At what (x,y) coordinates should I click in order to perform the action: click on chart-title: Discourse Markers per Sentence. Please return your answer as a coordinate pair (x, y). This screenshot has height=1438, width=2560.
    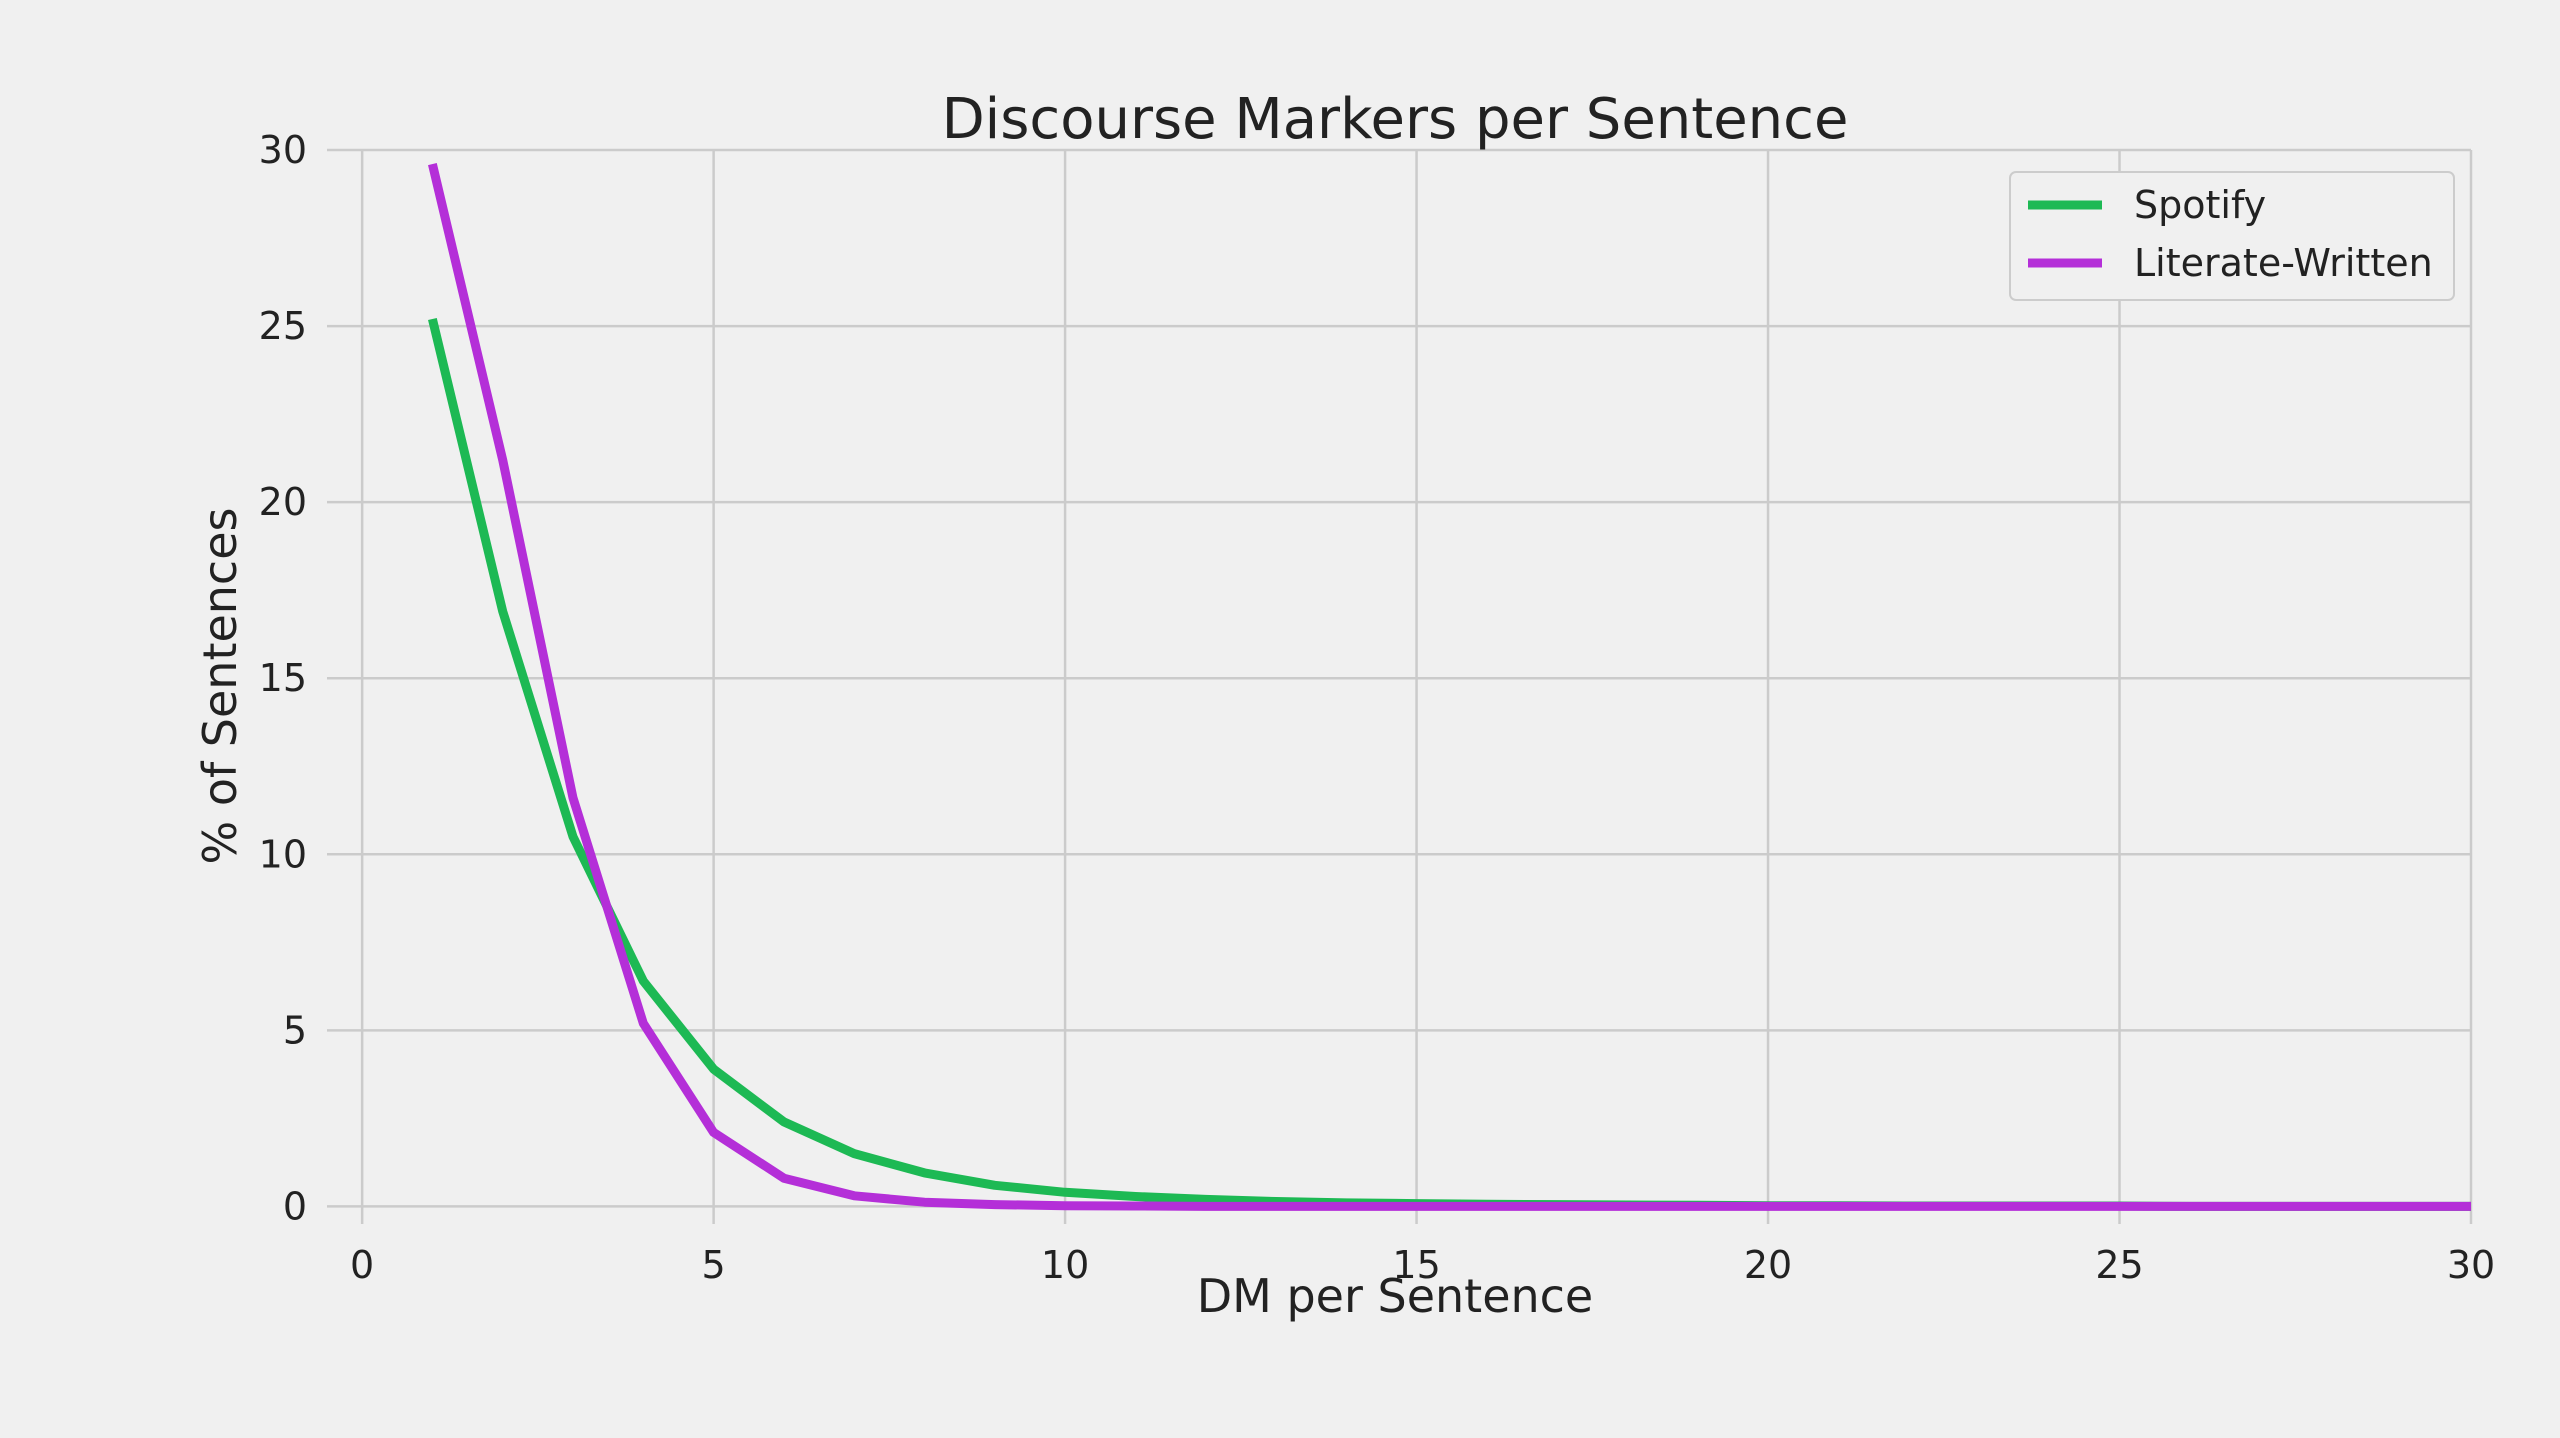
    Looking at the image, I should click on (1395, 119).